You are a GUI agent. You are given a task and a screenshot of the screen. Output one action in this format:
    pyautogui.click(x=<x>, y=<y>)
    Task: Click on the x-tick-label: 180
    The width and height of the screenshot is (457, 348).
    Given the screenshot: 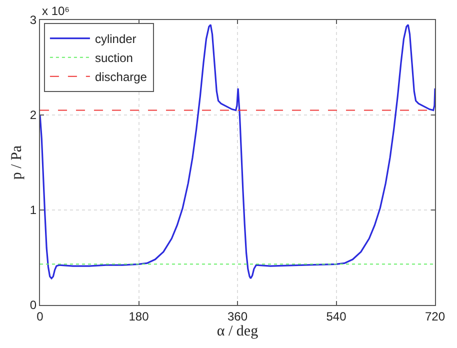 What is the action you would take?
    pyautogui.click(x=139, y=316)
    